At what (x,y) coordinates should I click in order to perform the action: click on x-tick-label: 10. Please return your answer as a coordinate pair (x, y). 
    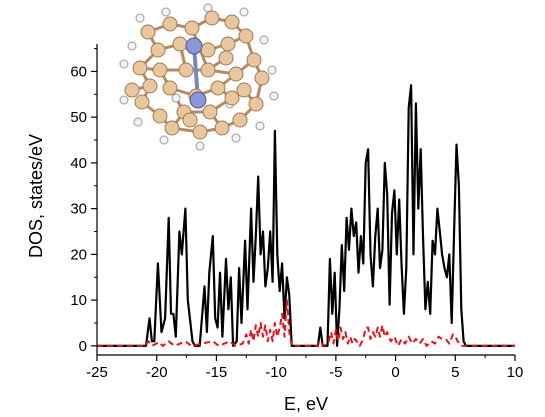
    Looking at the image, I should click on (515, 372).